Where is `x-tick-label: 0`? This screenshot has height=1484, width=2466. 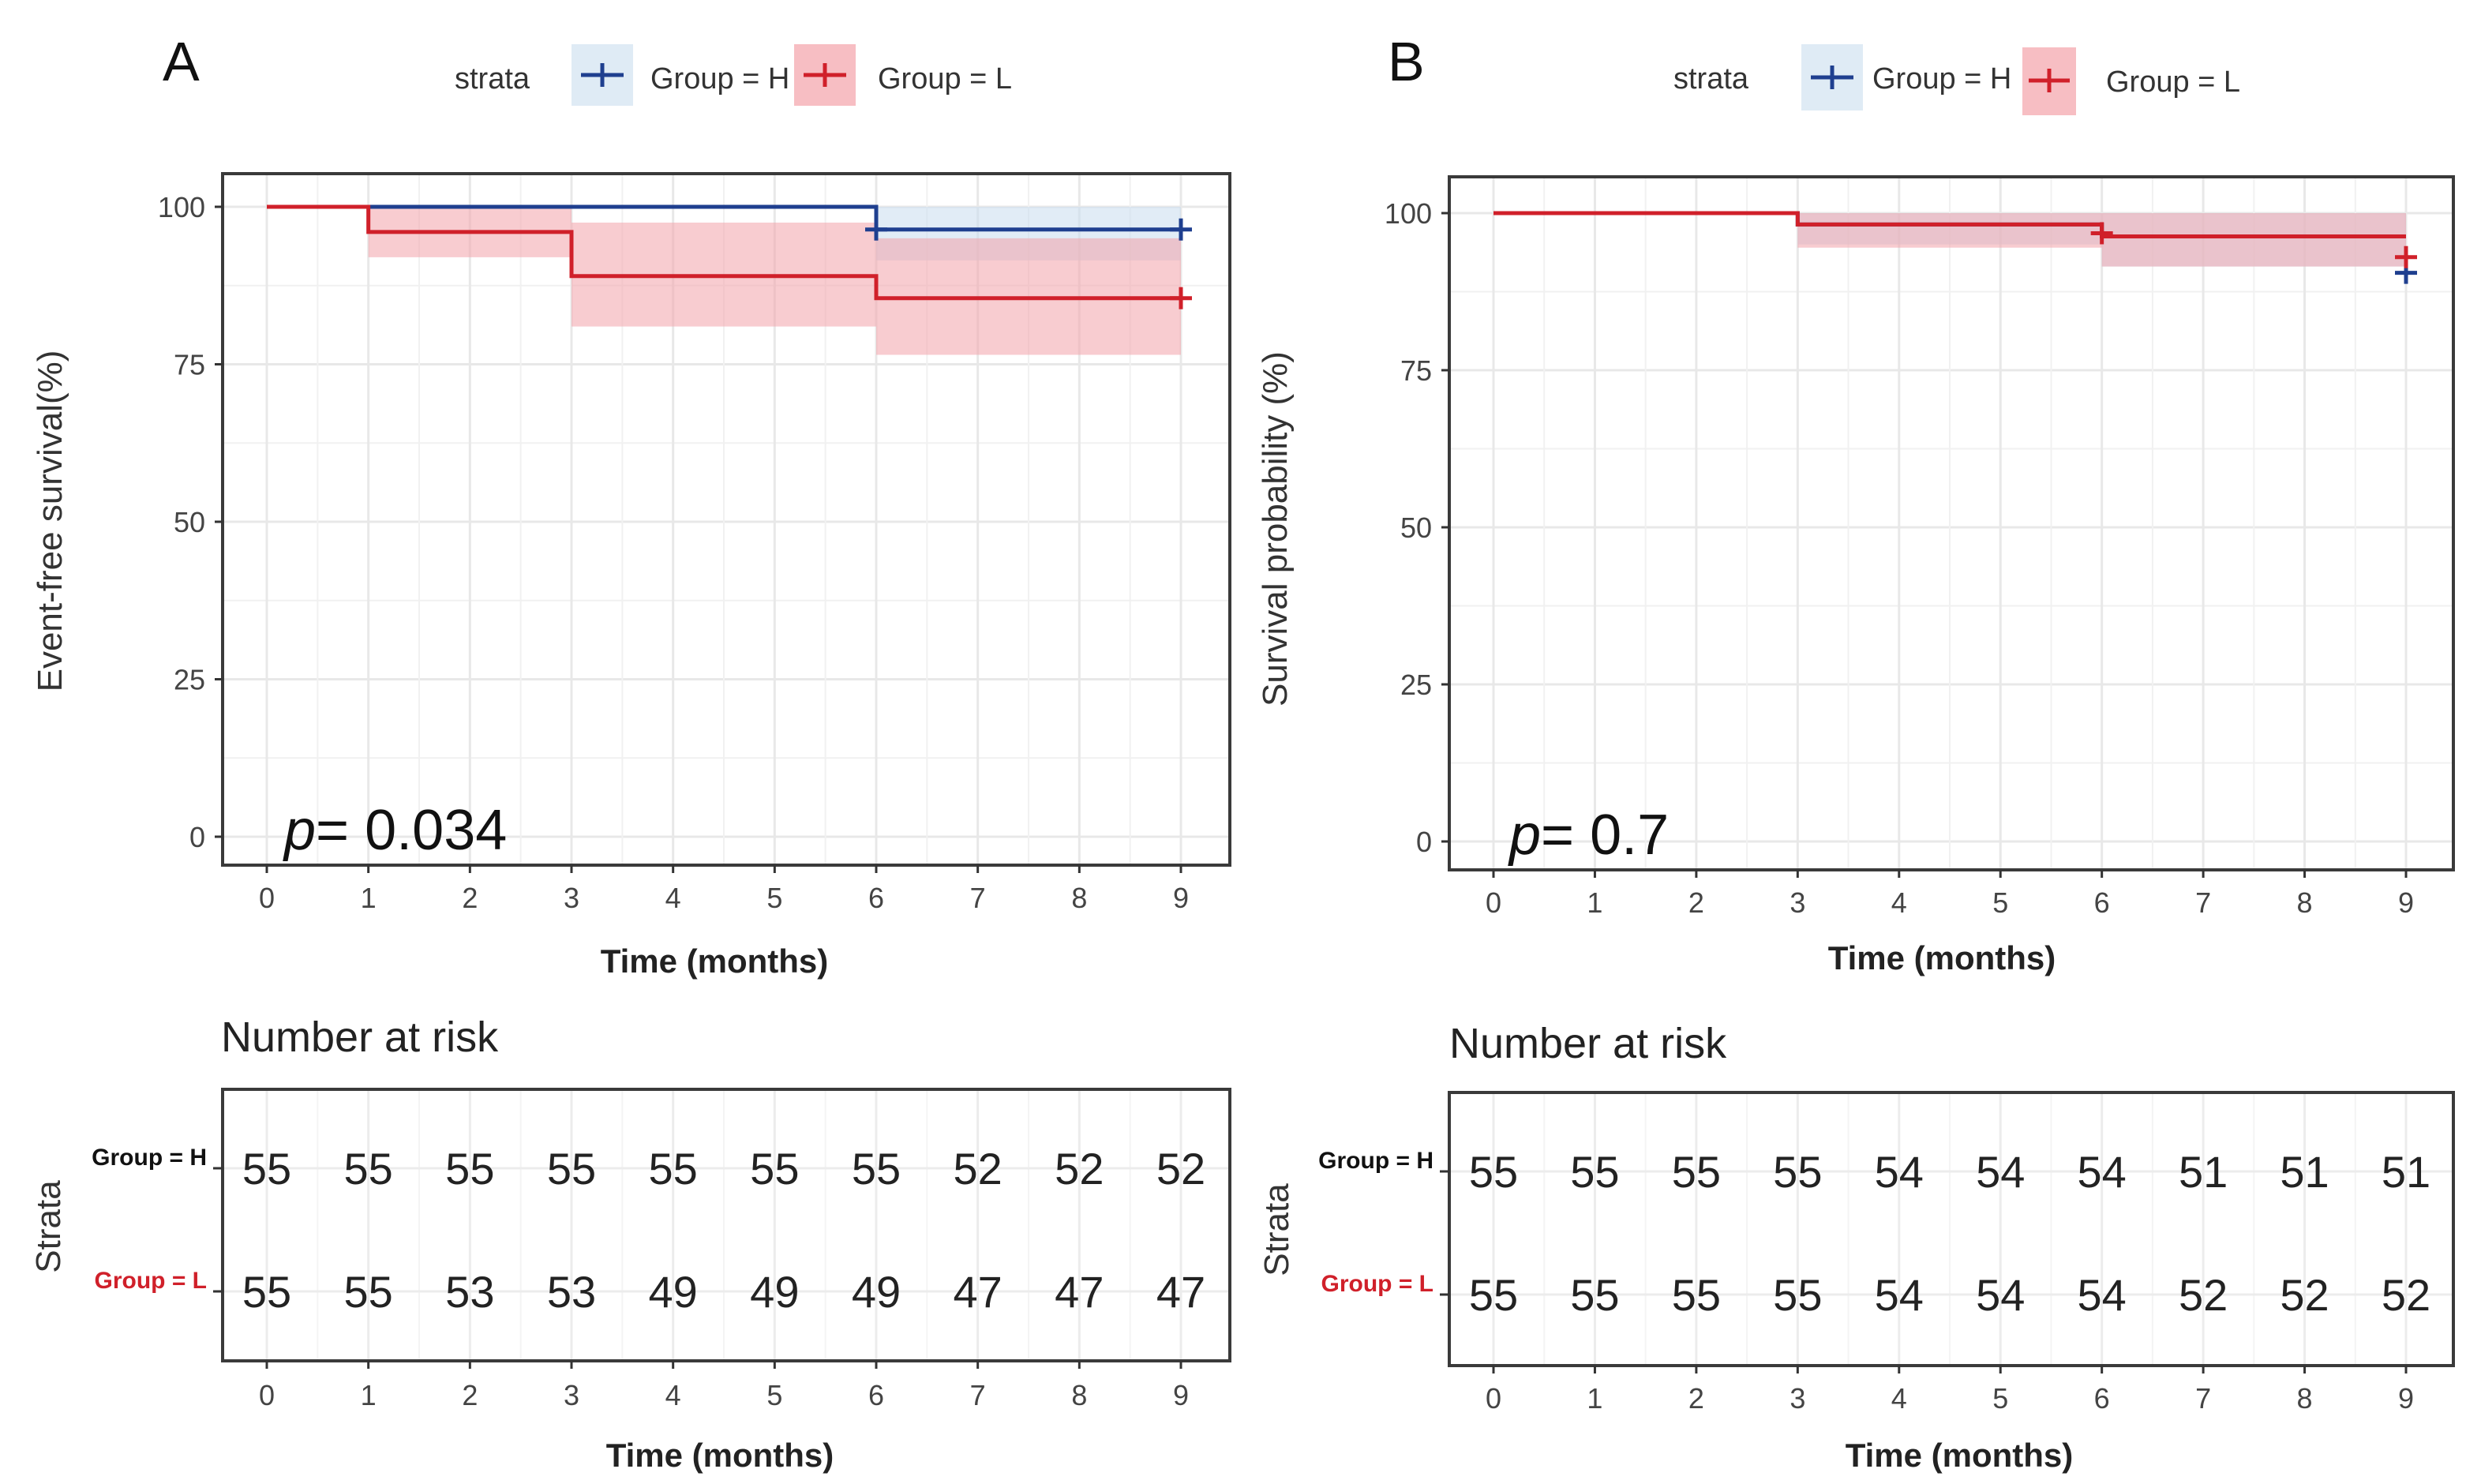 x-tick-label: 0 is located at coordinates (1494, 902).